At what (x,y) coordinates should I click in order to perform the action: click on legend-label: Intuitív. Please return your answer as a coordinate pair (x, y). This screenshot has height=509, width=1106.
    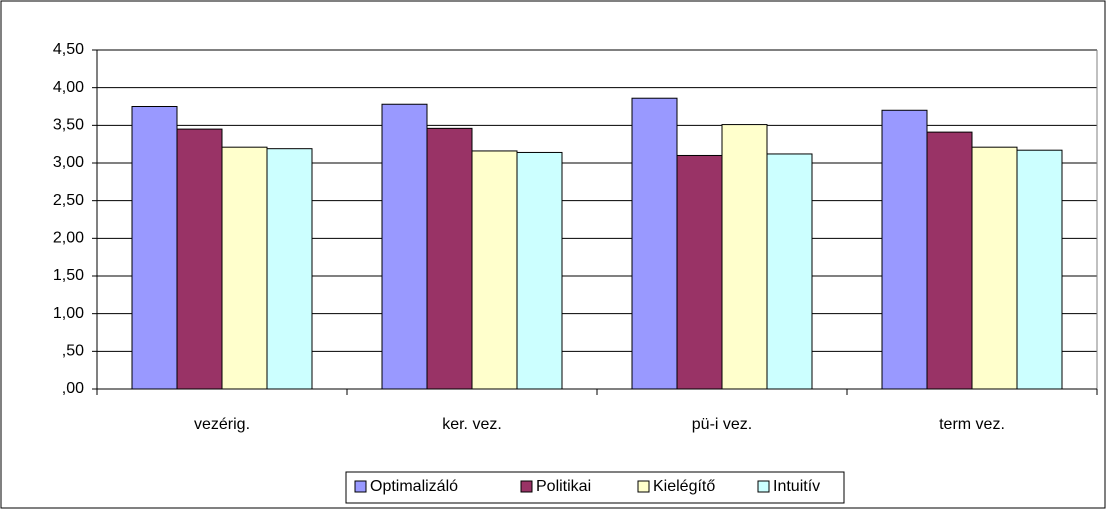
    Looking at the image, I should click on (796, 486).